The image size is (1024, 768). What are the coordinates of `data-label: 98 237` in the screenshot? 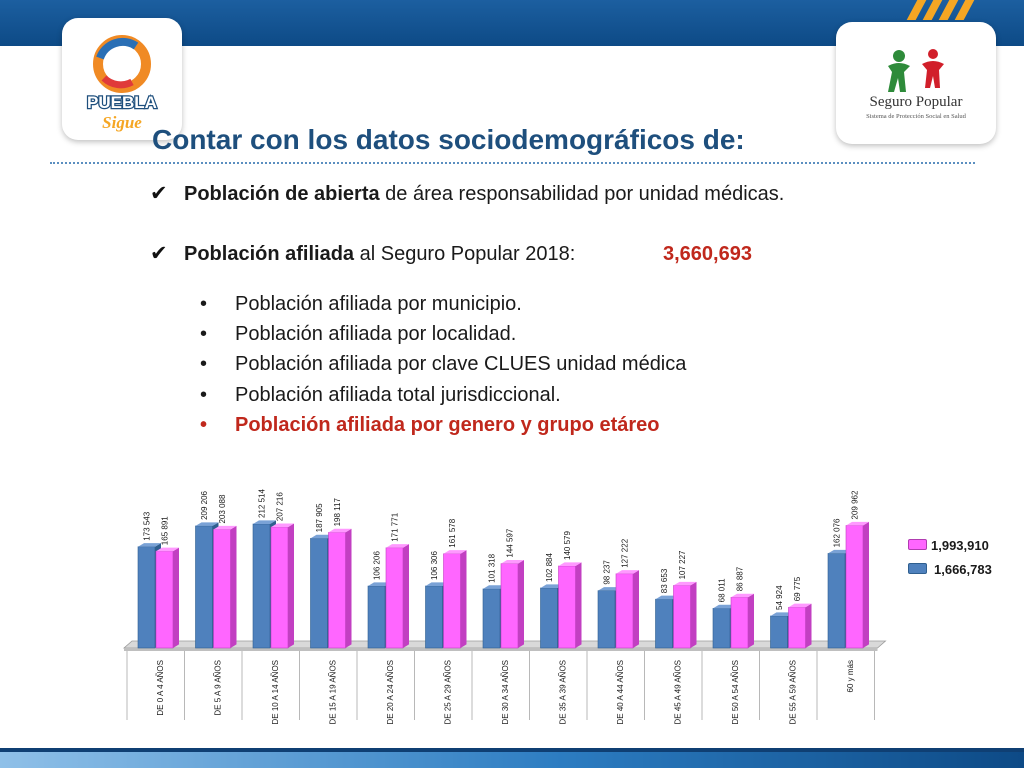 It's located at (607, 572).